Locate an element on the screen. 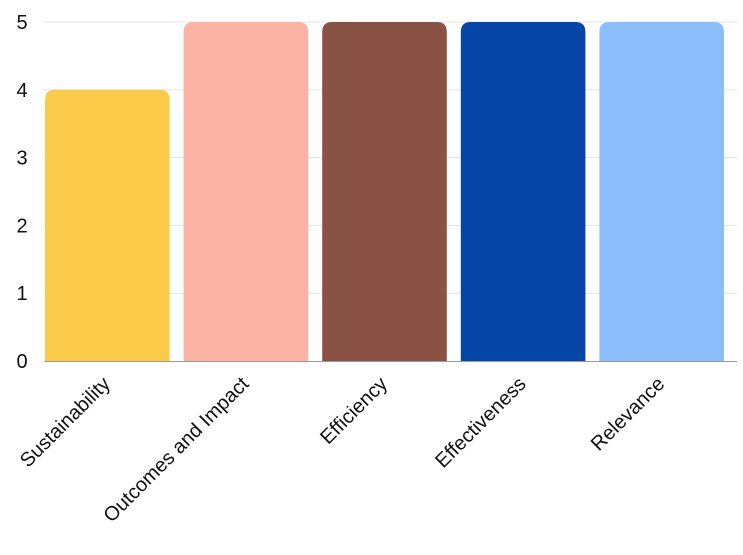 The height and width of the screenshot is (555, 743). y-tick-label: 4 is located at coordinates (21, 91).